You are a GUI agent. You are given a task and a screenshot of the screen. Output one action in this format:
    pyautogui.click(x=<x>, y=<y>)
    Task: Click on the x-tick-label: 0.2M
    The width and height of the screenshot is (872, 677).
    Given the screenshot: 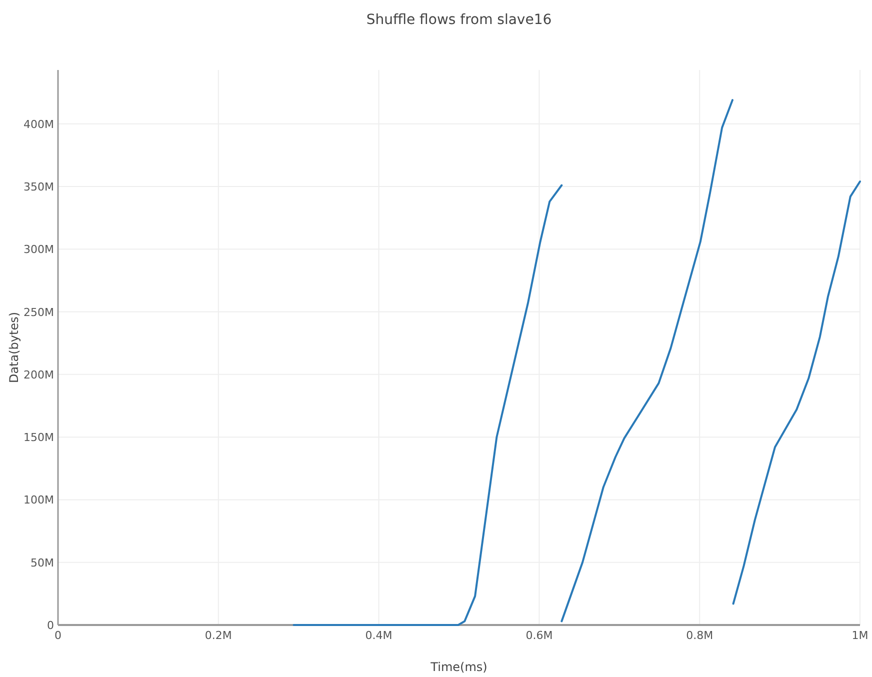 What is the action you would take?
    pyautogui.click(x=218, y=635)
    